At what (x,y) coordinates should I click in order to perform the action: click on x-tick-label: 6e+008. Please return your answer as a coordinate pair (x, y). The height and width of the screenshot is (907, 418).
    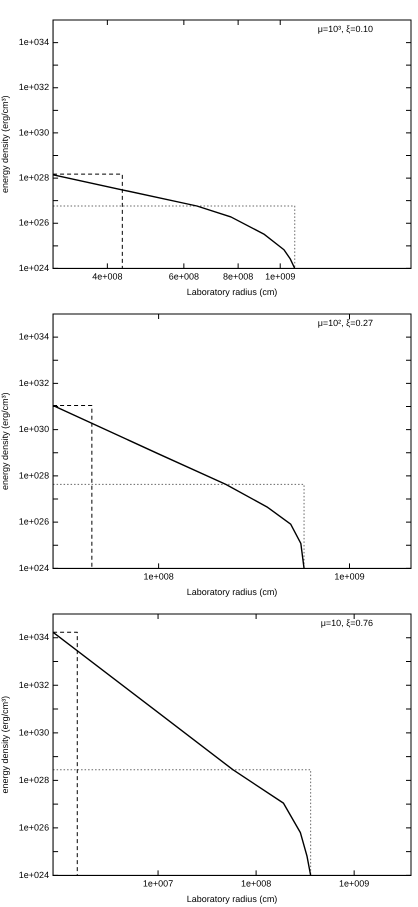
    Looking at the image, I should click on (184, 276).